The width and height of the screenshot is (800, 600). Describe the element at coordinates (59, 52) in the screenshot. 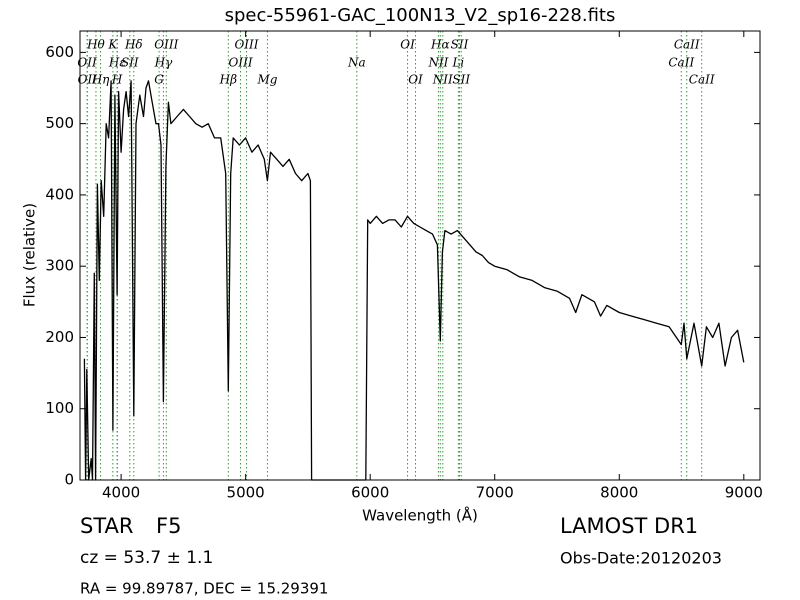

I see `y-tick-label: 600` at that location.